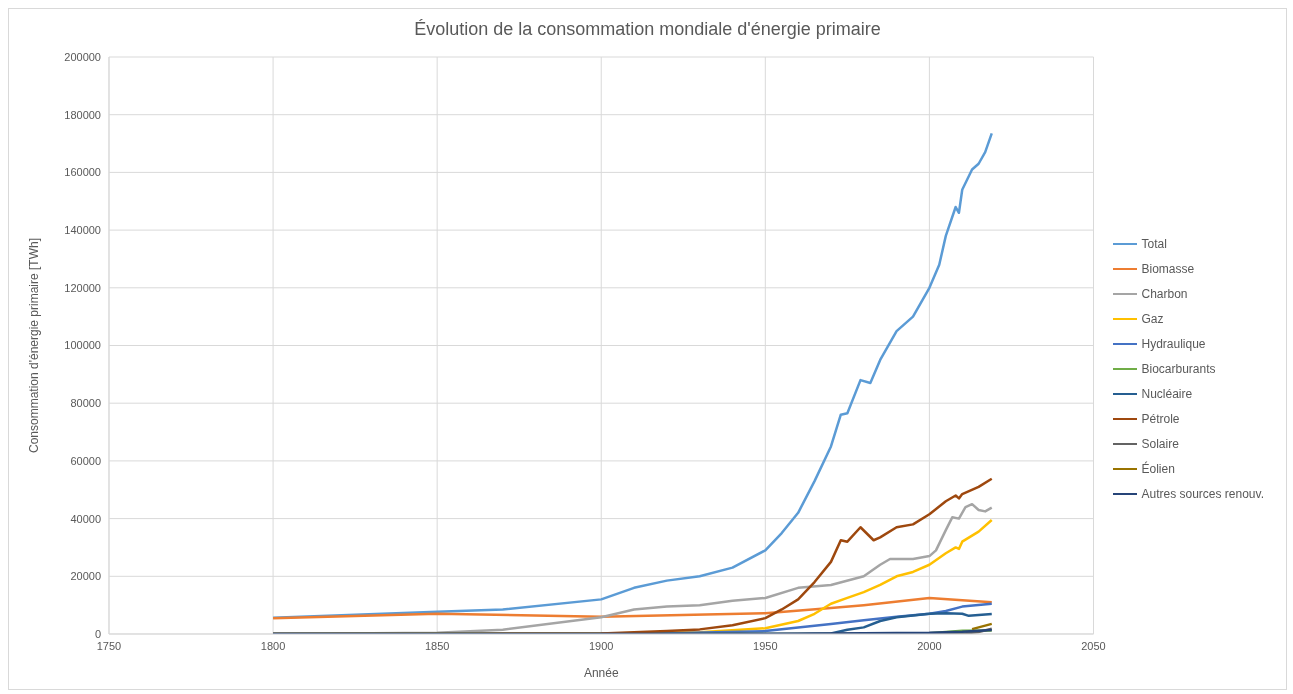  I want to click on legend-label: Biomasse, so click(1168, 269).